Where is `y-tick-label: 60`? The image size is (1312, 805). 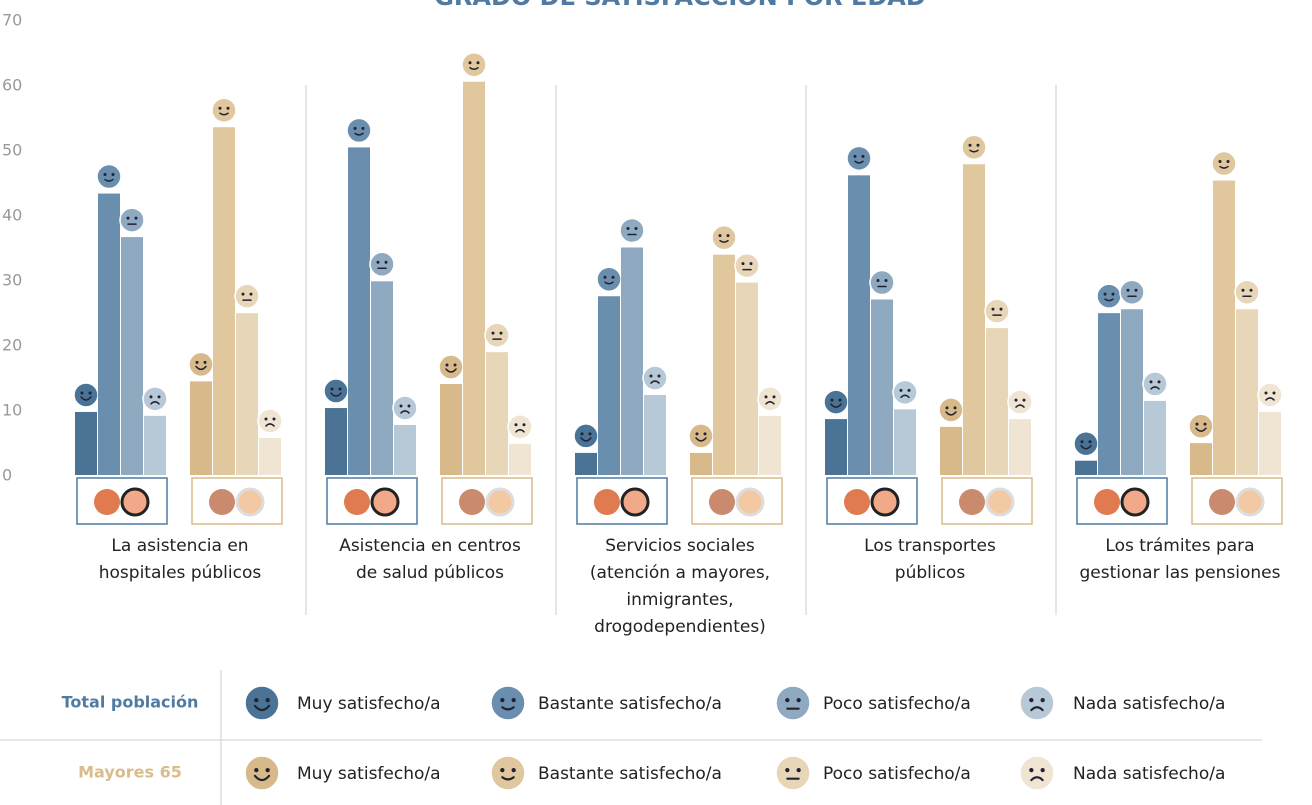
y-tick-label: 60 is located at coordinates (12, 85).